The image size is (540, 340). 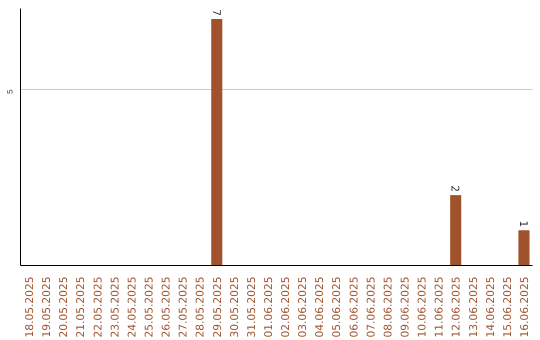 I want to click on x-tick-label: 08.06.2025, so click(x=387, y=307).